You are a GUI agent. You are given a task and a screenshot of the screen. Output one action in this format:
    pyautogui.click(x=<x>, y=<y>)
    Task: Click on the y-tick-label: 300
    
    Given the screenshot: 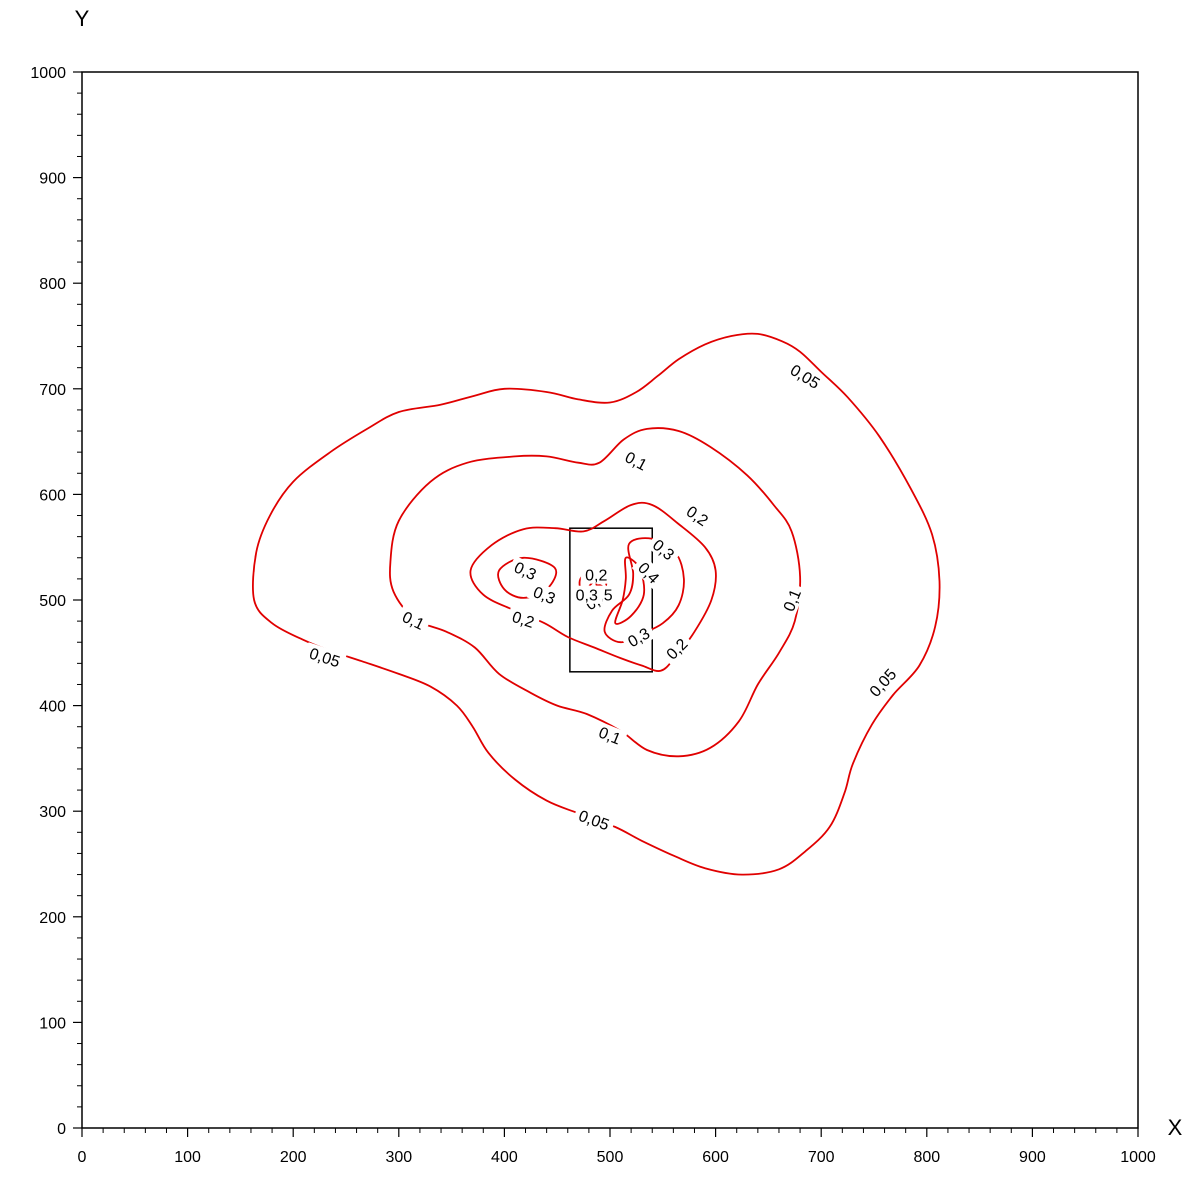 What is the action you would take?
    pyautogui.click(x=52, y=812)
    